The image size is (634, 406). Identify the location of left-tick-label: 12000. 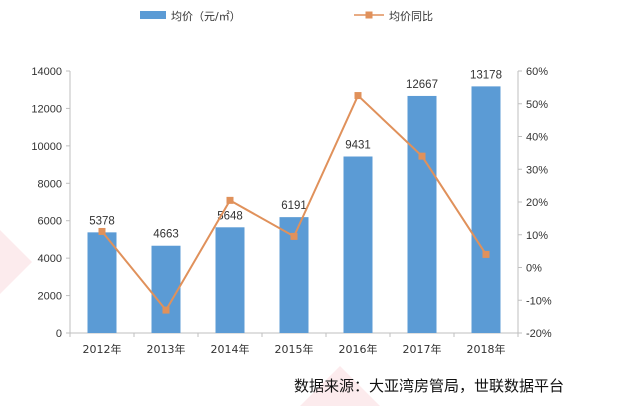
(46, 109).